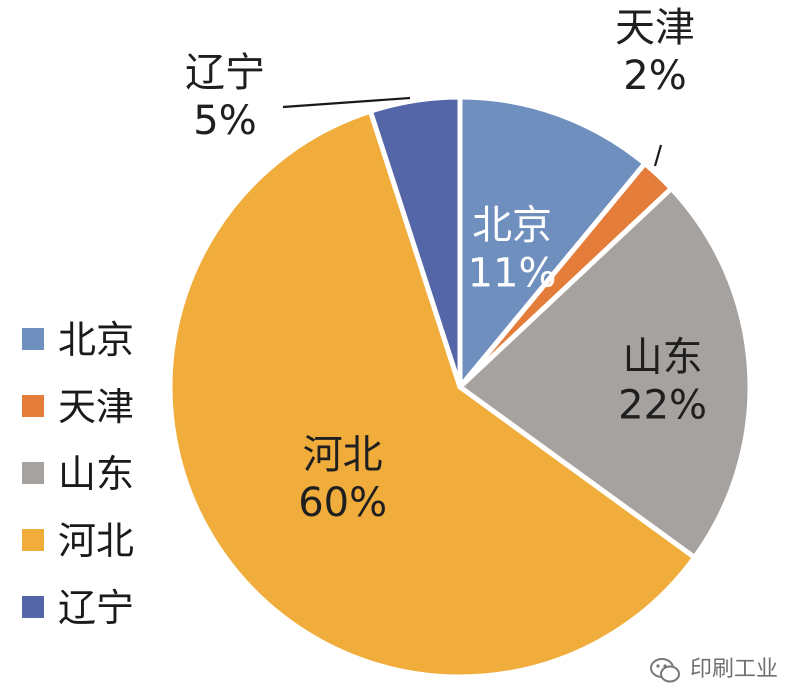 Image resolution: width=800 pixels, height=700 pixels. Describe the element at coordinates (96, 474) in the screenshot. I see `legend-label: 山东` at that location.